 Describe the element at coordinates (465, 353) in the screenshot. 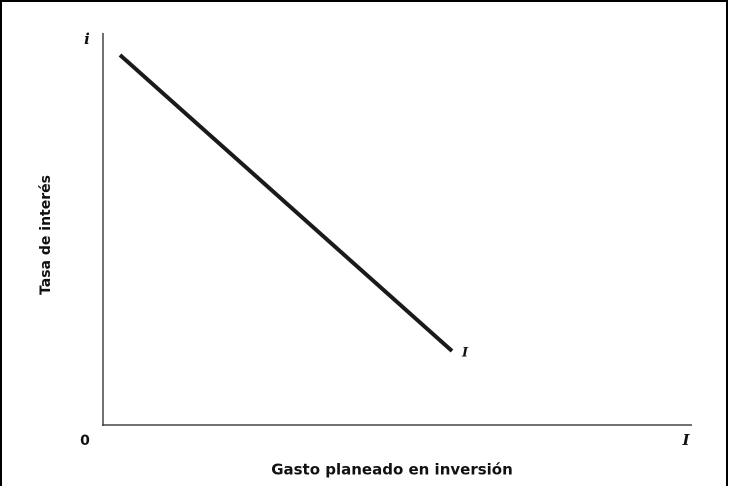

I see `curve-label: I` at that location.